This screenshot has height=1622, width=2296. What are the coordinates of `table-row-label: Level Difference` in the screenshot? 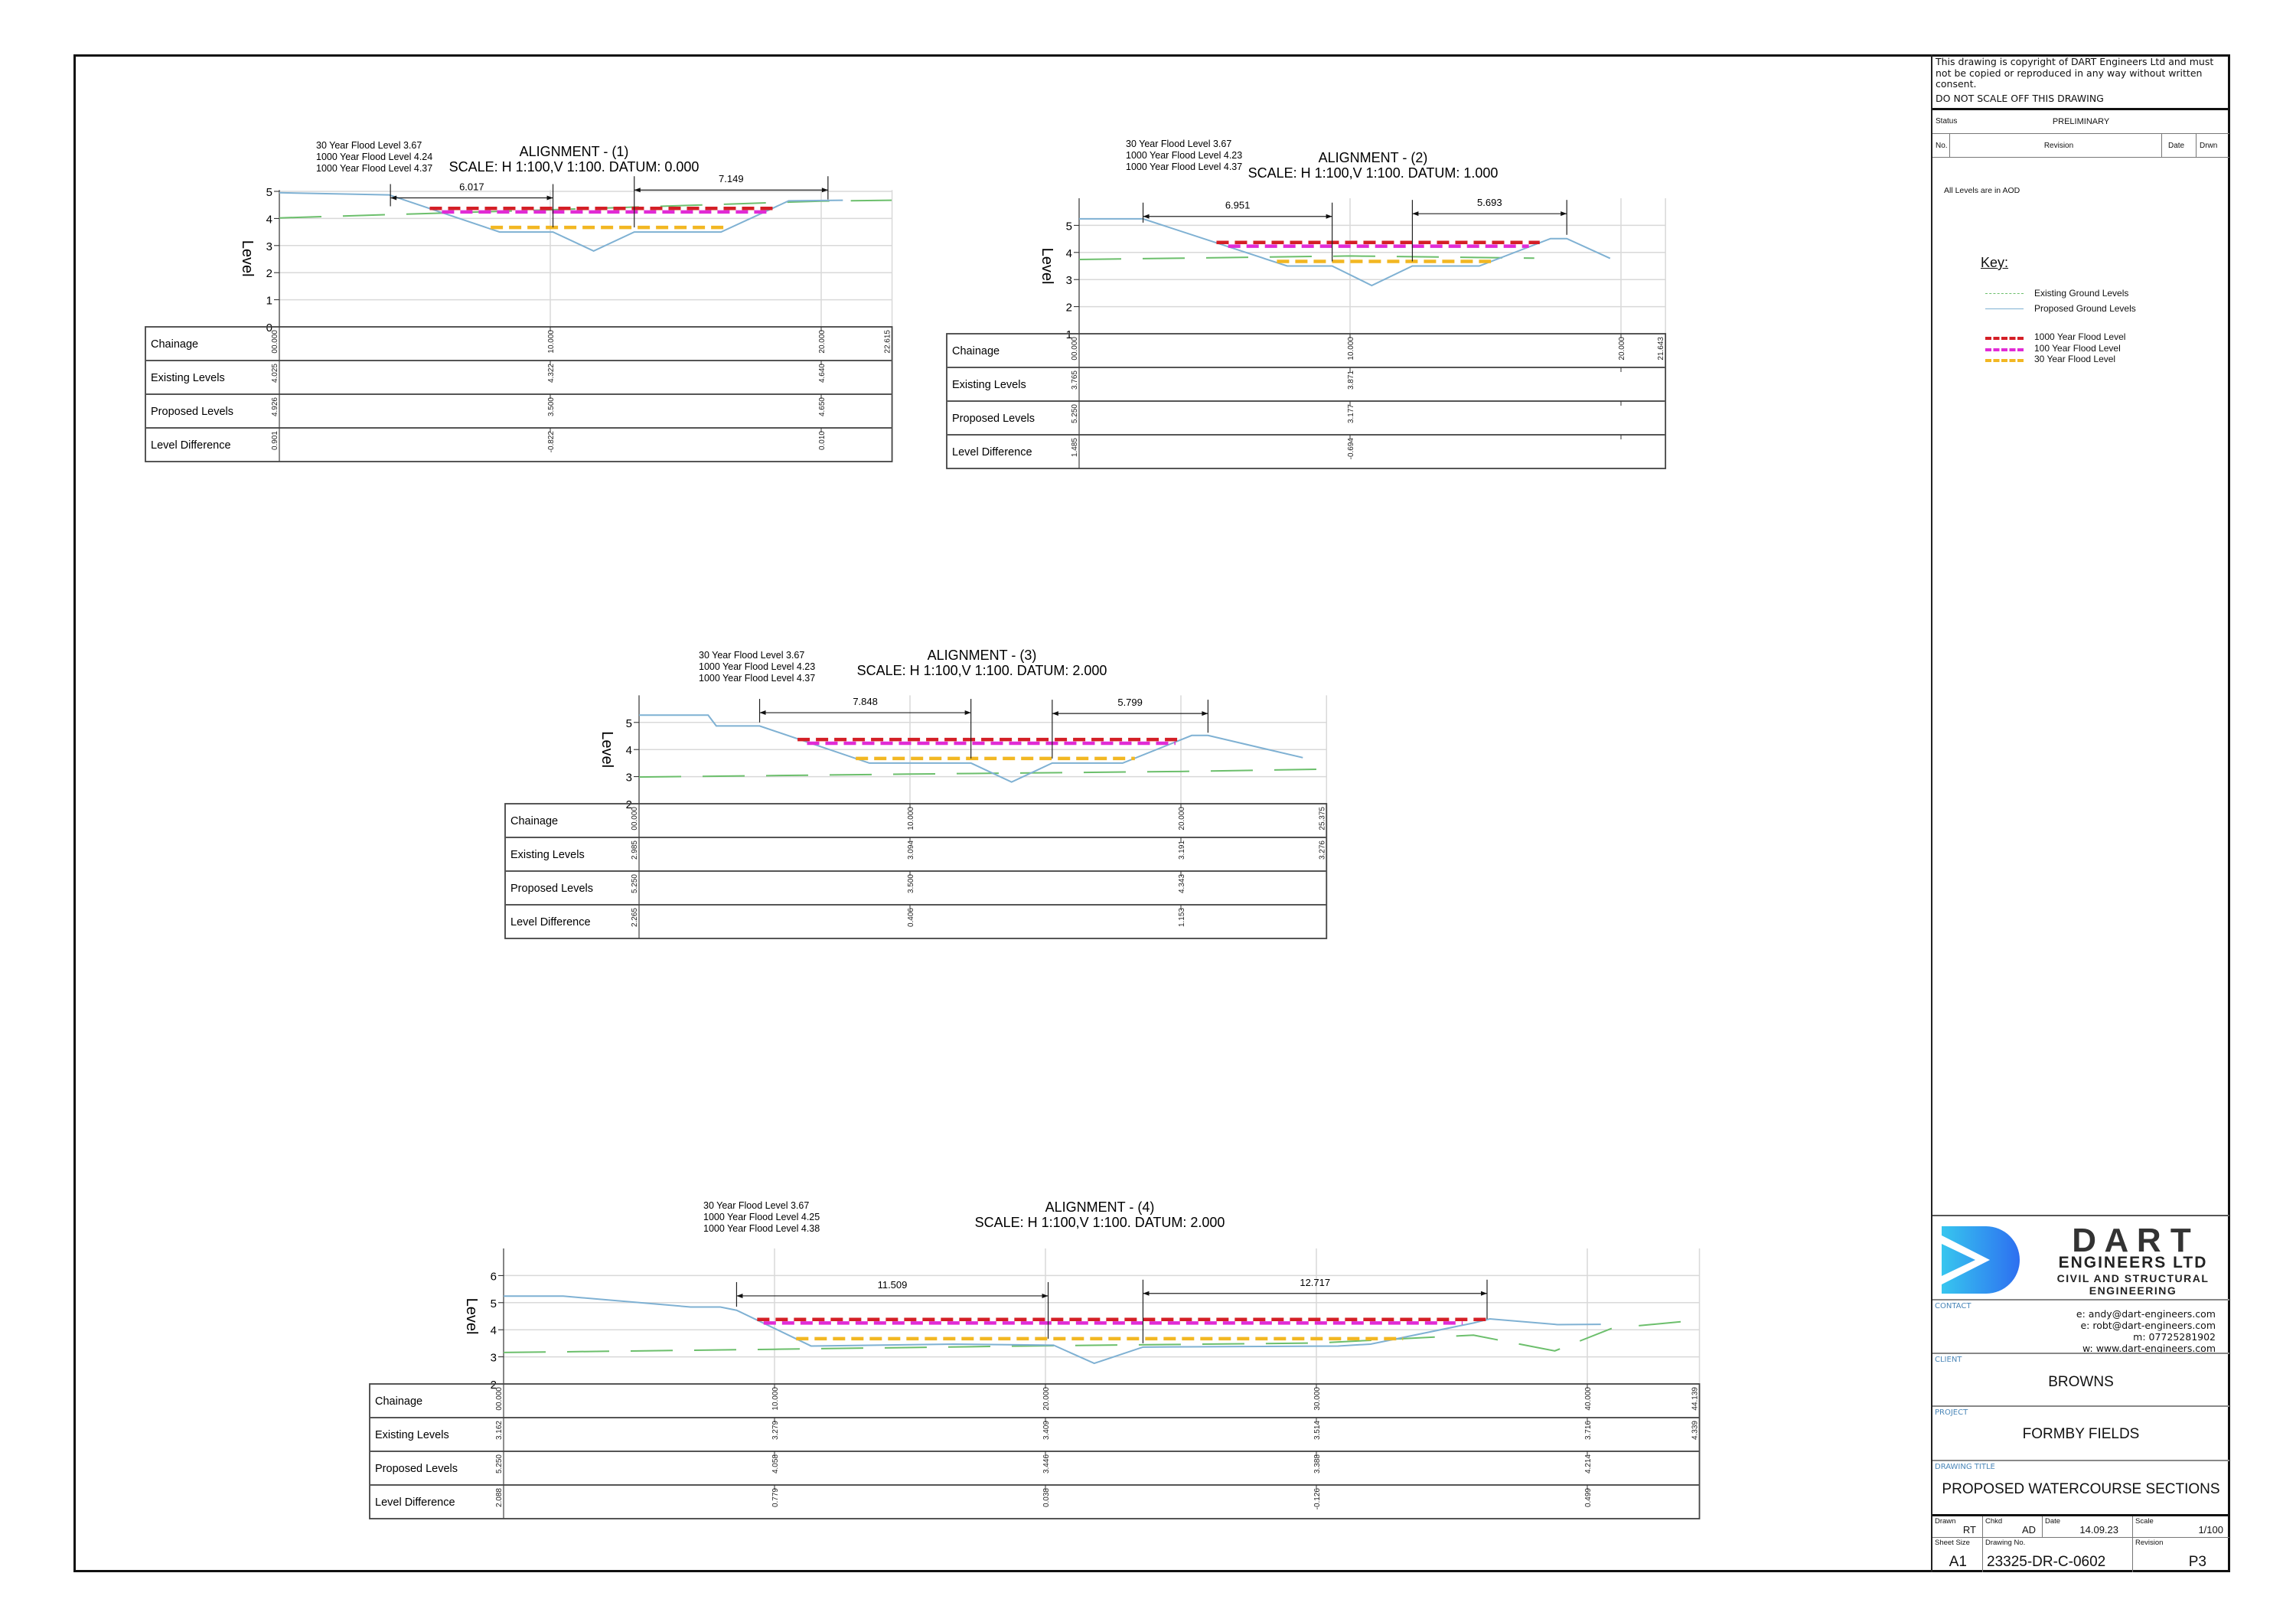 It's located at (415, 1502).